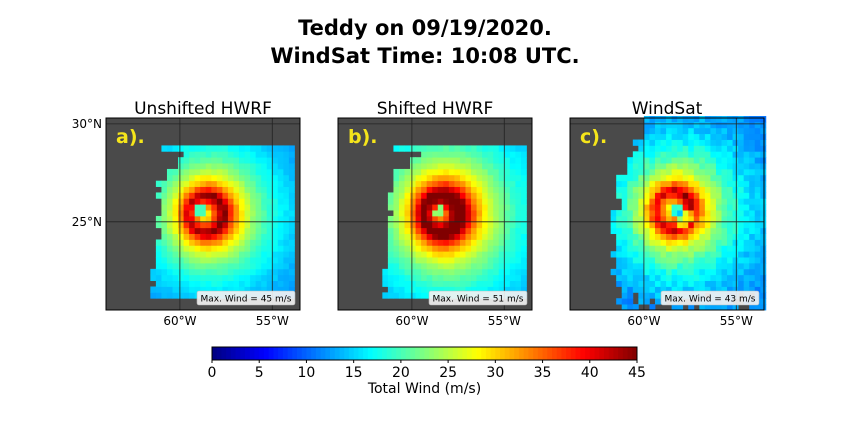  What do you see at coordinates (363, 137) in the screenshot?
I see `panel-letter-label: b).` at bounding box center [363, 137].